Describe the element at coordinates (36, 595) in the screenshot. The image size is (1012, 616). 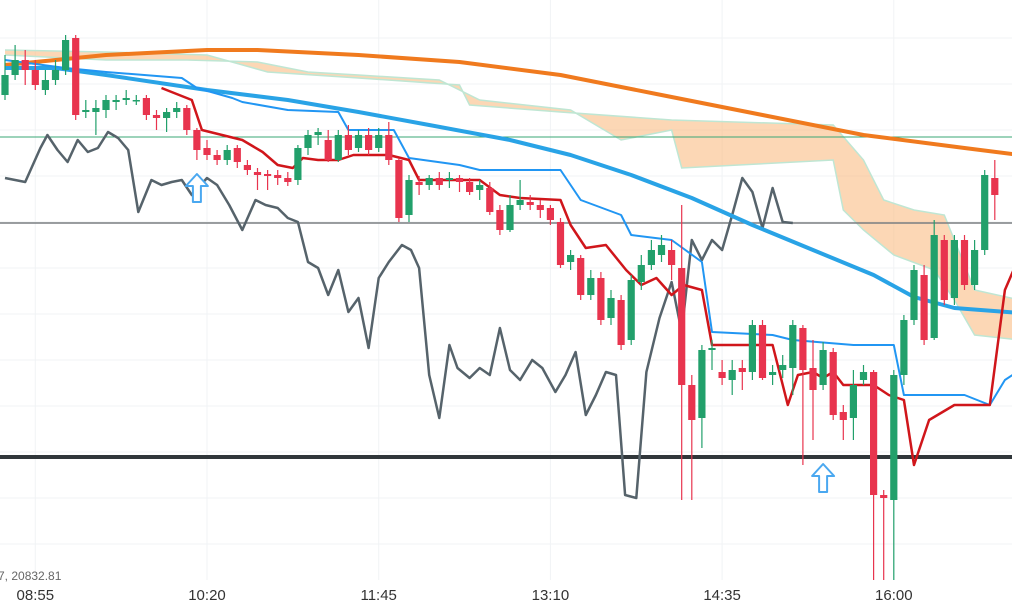
I see `x-tick-label: 08:55` at that location.